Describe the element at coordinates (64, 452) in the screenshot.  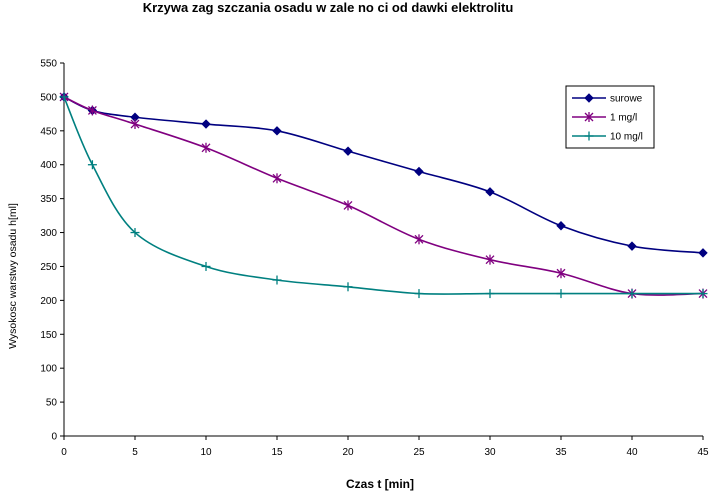
I see `x-tick-label: 0` at that location.